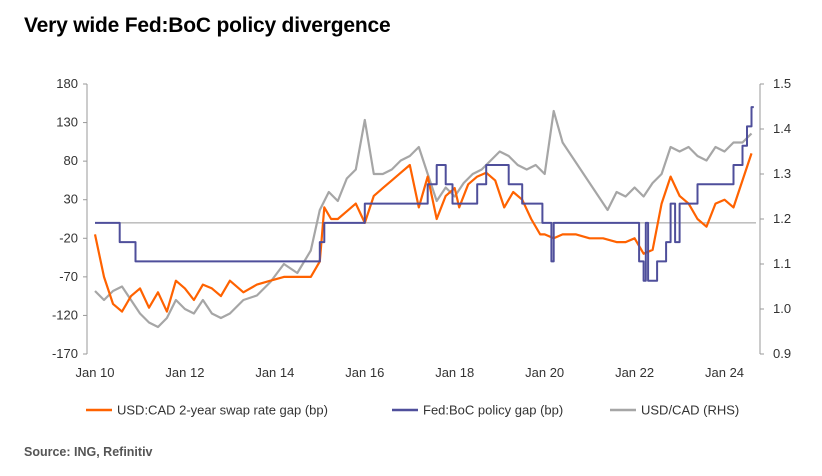 The width and height of the screenshot is (822, 476). I want to click on right-tick-label: 1.4, so click(782, 128).